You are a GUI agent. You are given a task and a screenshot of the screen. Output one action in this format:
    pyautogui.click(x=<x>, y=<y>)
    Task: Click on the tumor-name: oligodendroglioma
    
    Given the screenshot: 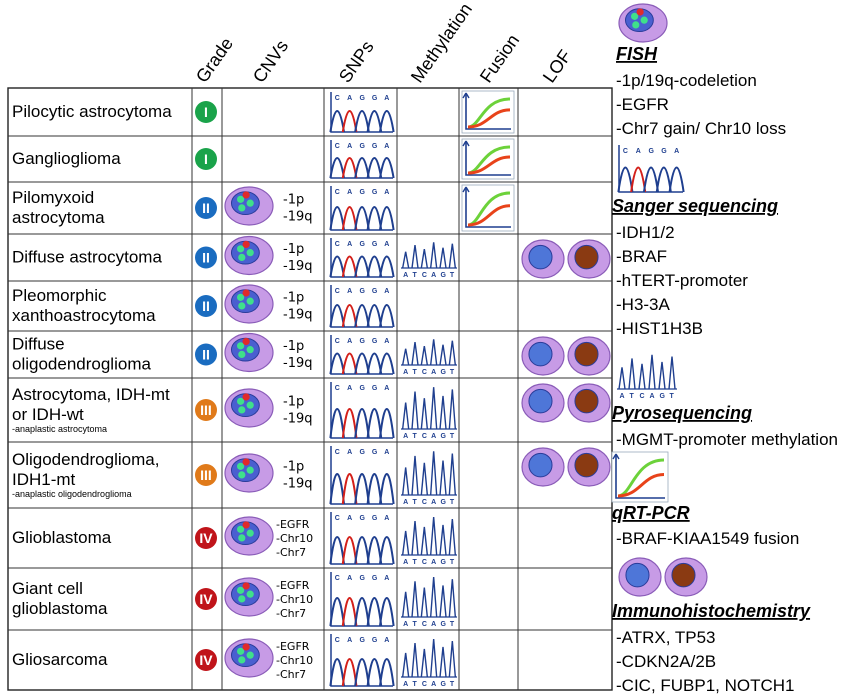 What is the action you would take?
    pyautogui.click(x=81, y=364)
    